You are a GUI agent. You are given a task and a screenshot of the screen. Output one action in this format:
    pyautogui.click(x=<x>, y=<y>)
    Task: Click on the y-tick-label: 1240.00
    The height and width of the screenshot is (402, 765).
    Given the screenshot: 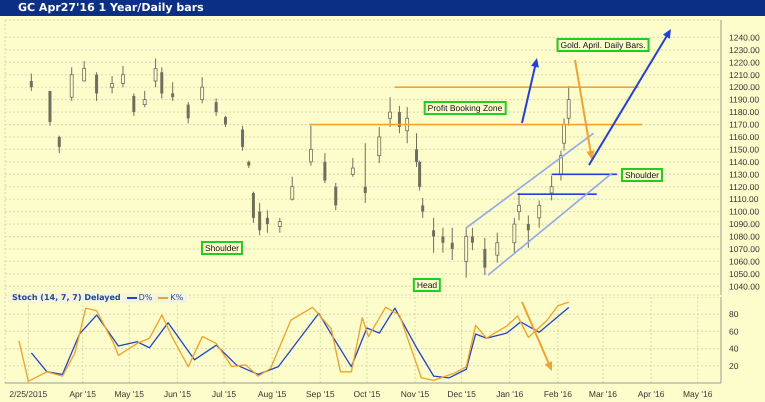 What is the action you would take?
    pyautogui.click(x=744, y=37)
    